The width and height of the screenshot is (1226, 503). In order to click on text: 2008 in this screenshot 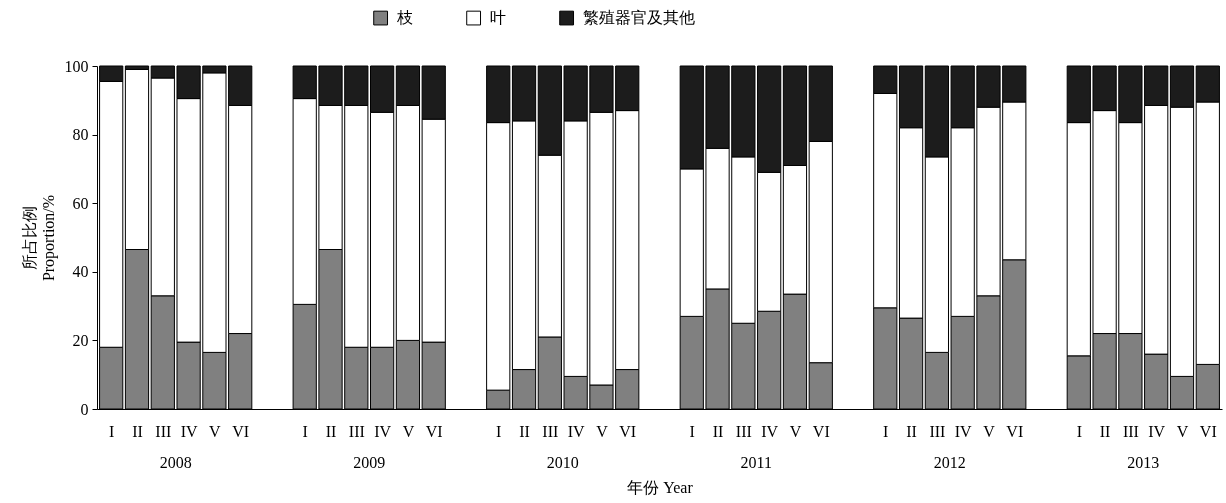, I will do `click(175, 462)`.